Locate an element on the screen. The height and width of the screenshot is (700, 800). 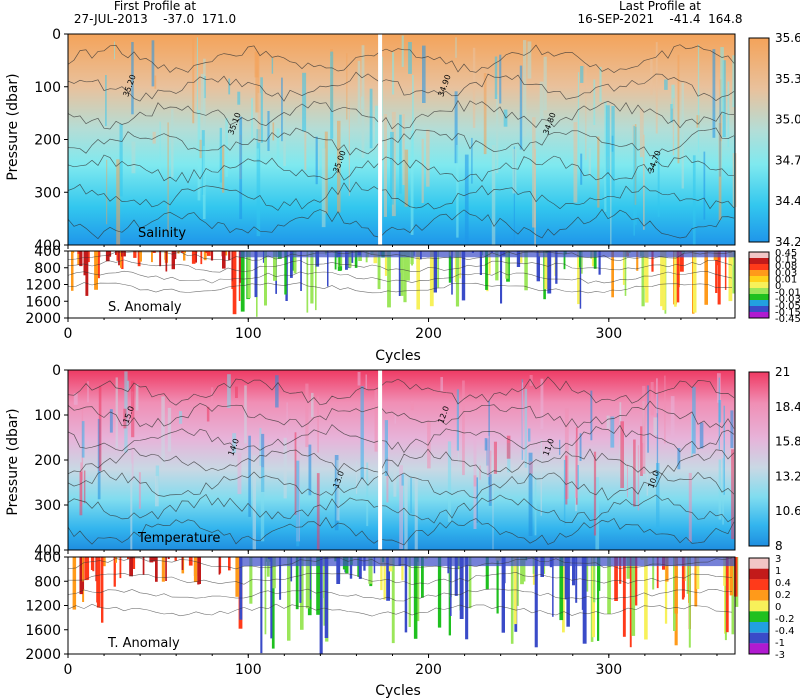
y-tick-label: 1200 is located at coordinates (43, 286).